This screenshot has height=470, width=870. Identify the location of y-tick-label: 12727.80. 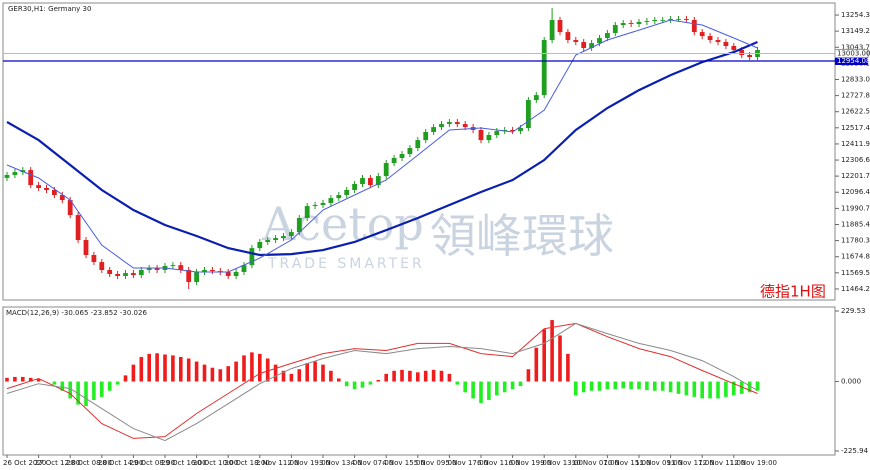
(855, 96).